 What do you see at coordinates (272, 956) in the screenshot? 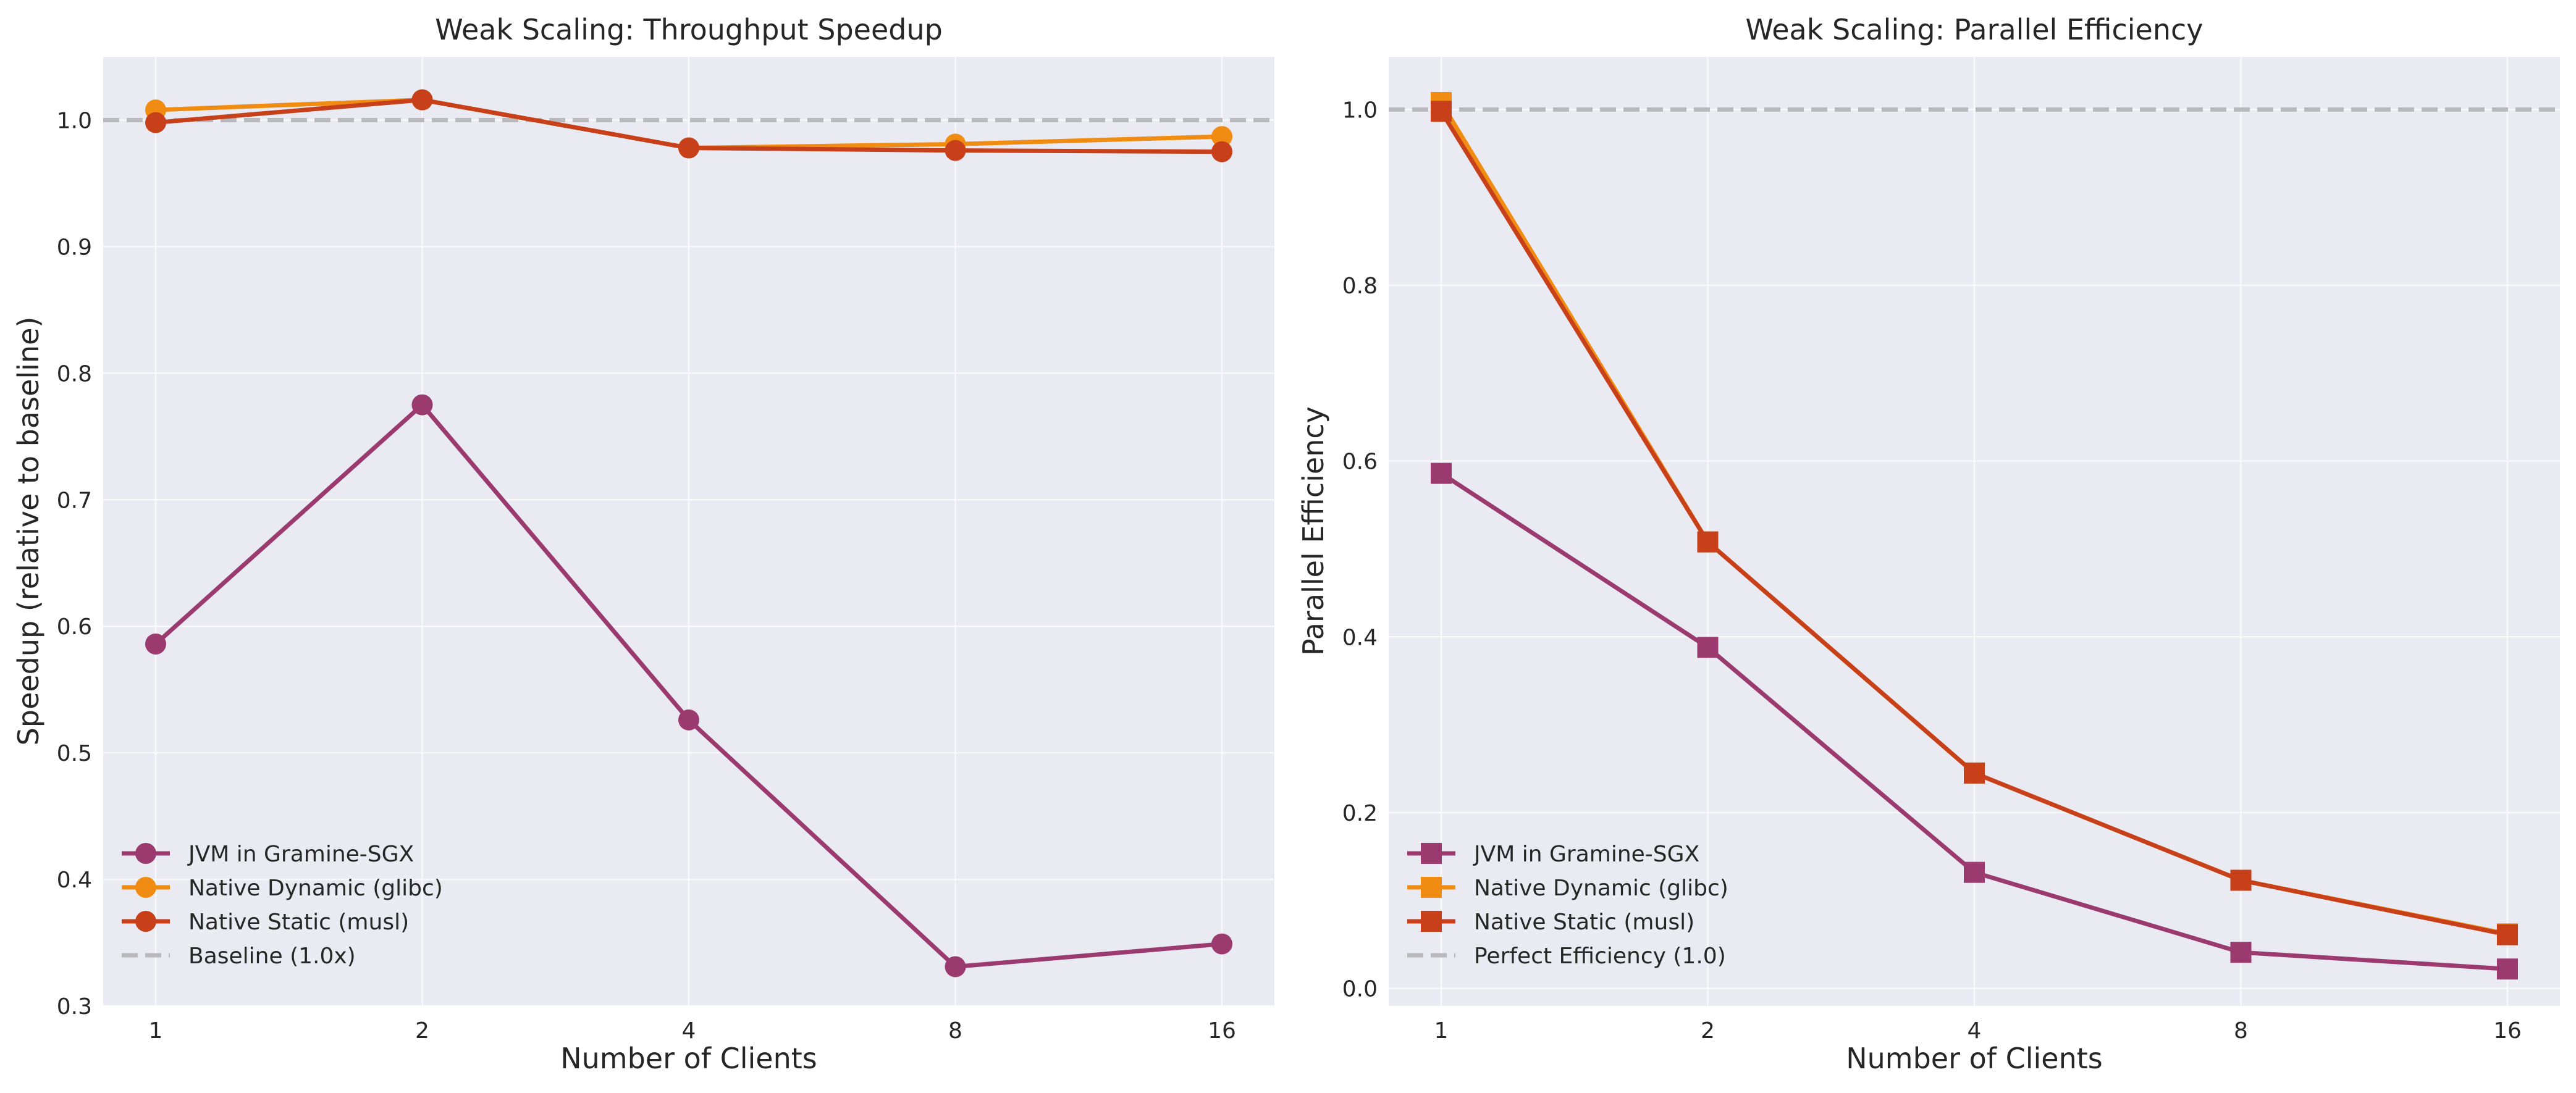
I see `legend-label: Baseline (1.0x)` at bounding box center [272, 956].